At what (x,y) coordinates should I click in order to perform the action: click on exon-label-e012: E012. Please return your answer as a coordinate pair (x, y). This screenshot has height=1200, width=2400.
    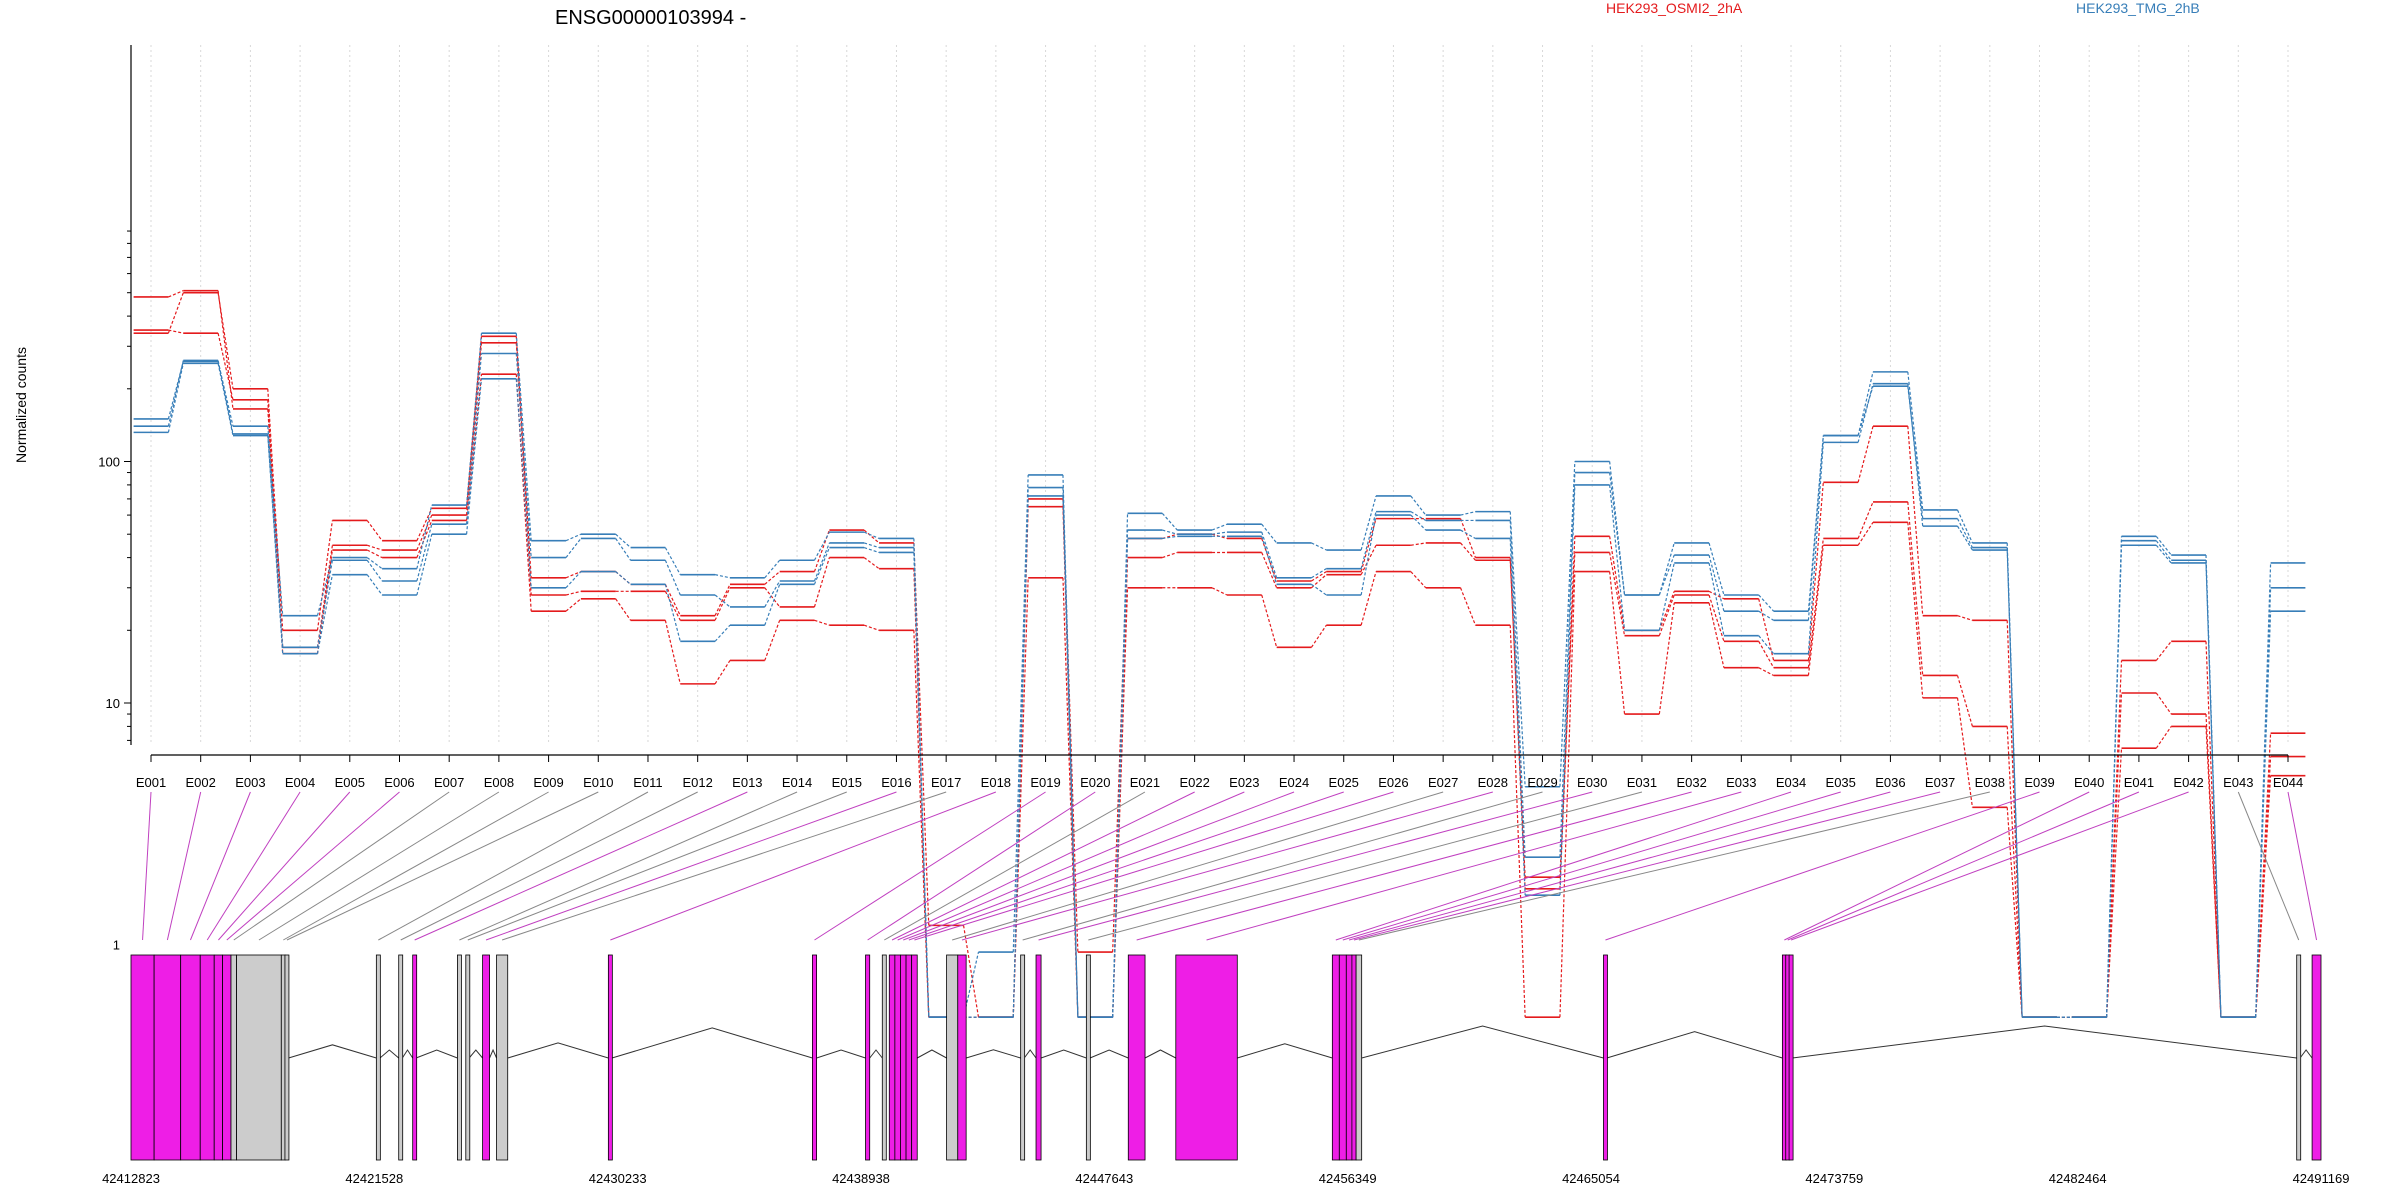
    Looking at the image, I should click on (697, 782).